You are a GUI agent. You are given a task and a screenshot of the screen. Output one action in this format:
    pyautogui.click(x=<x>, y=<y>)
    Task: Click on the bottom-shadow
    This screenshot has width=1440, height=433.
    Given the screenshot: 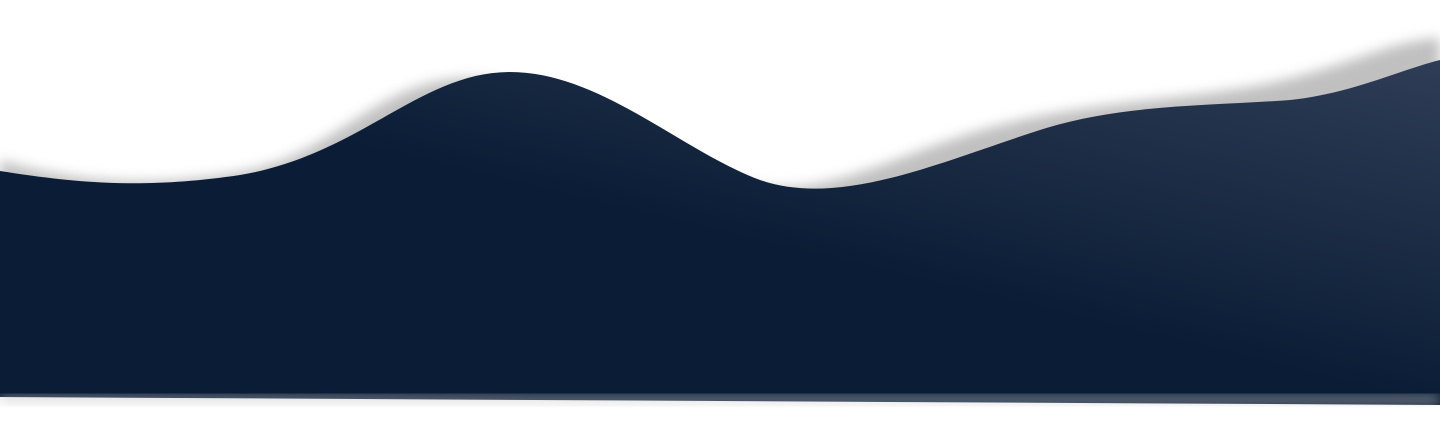 What is the action you would take?
    pyautogui.click(x=720, y=400)
    